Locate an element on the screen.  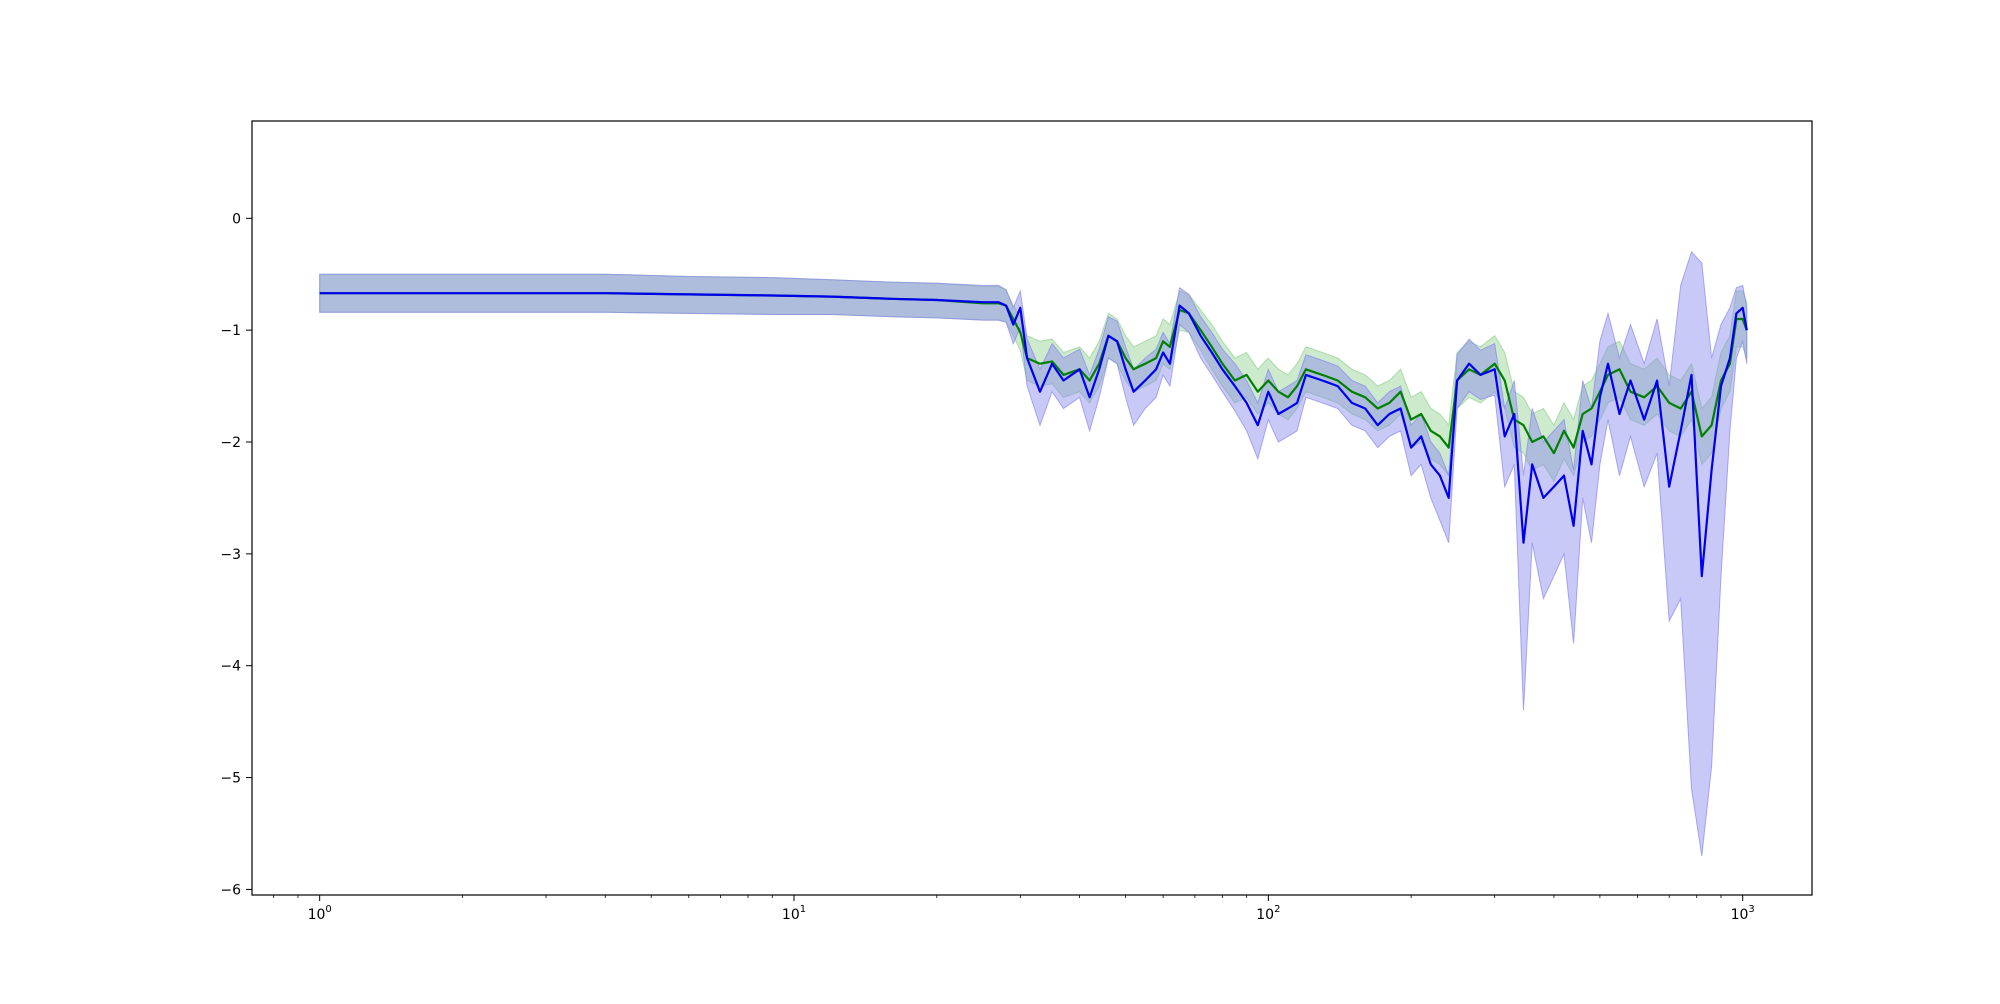
x-axis: 10⁰ 10¹ 10² 10³ is located at coordinates (1014, 909).